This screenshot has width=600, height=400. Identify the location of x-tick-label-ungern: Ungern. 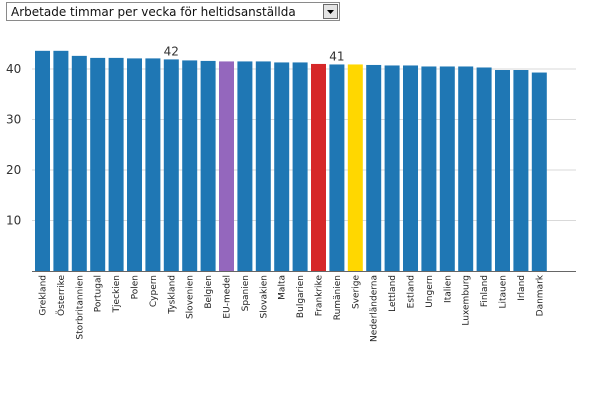
(430, 291).